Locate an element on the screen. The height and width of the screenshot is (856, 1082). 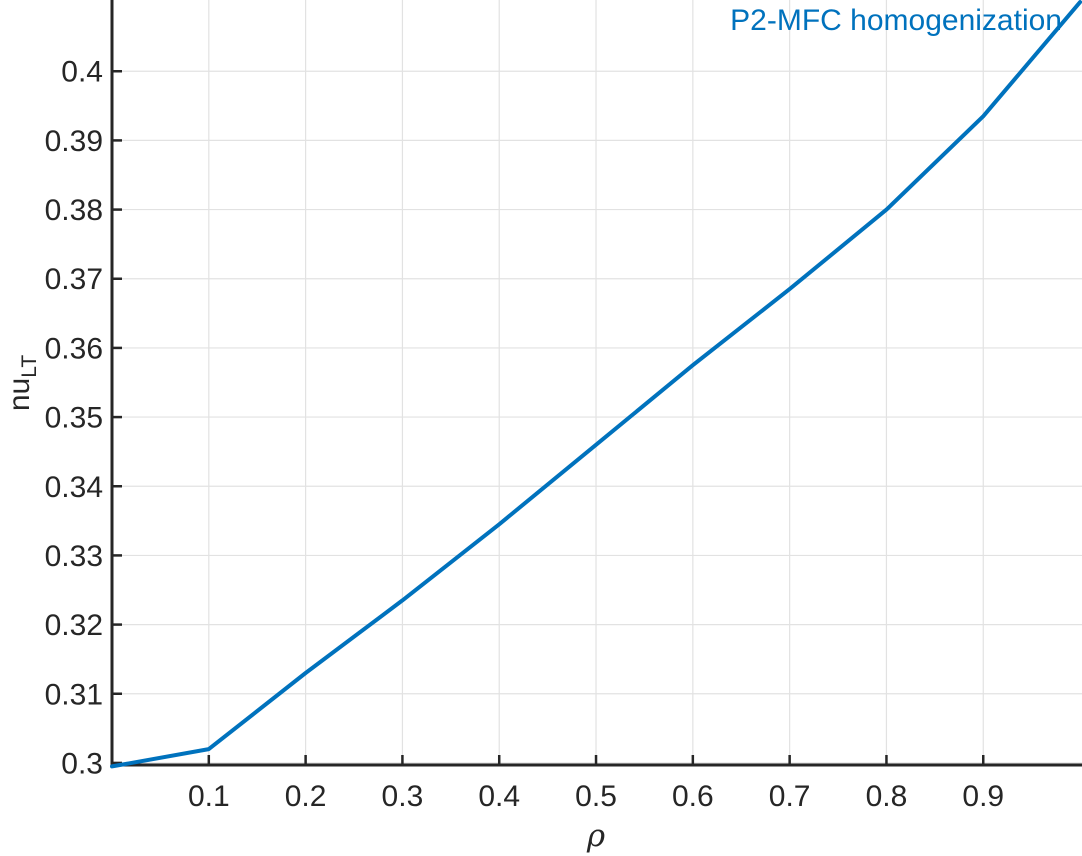
y-tick-label: 0.34 is located at coordinates (74, 487).